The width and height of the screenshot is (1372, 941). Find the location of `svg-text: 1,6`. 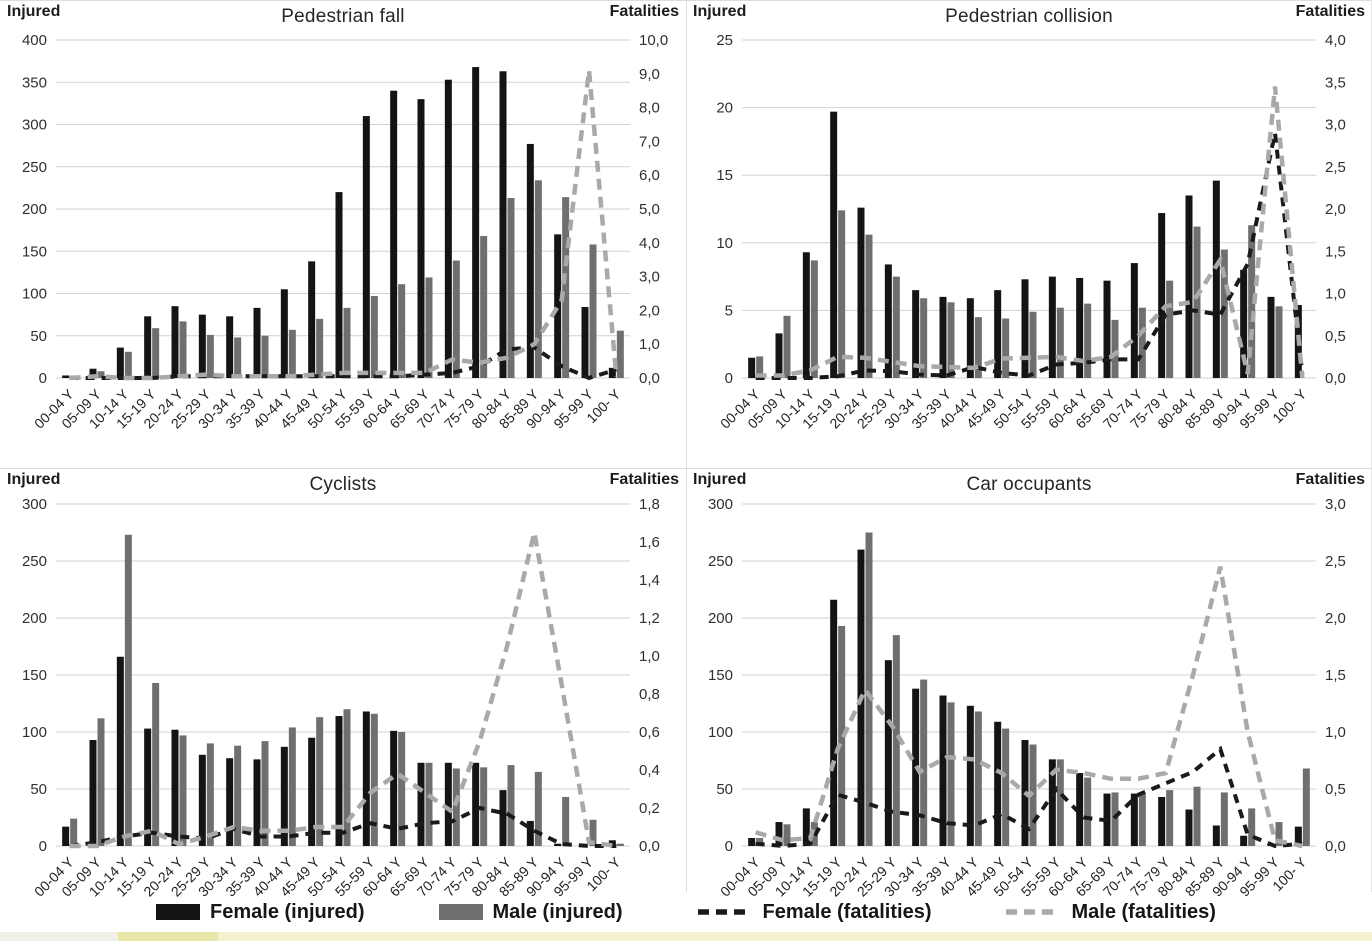

svg-text: 1,6 is located at coordinates (649, 542).